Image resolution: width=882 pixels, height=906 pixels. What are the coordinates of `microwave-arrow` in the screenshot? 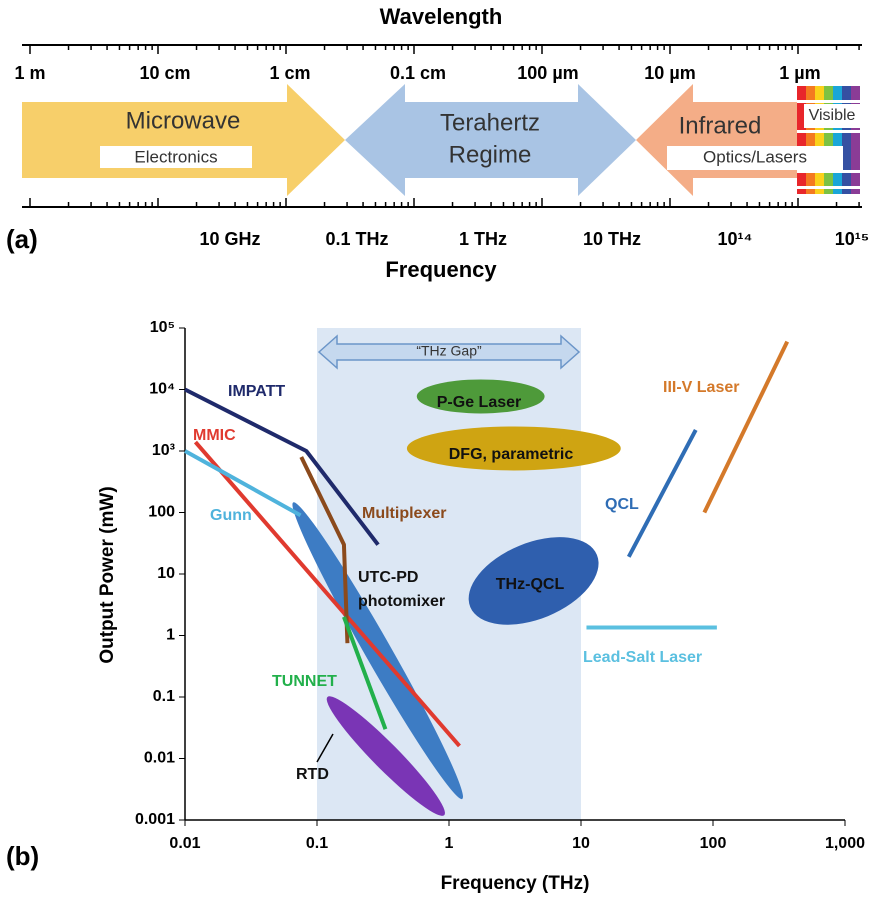 It's located at (183, 140).